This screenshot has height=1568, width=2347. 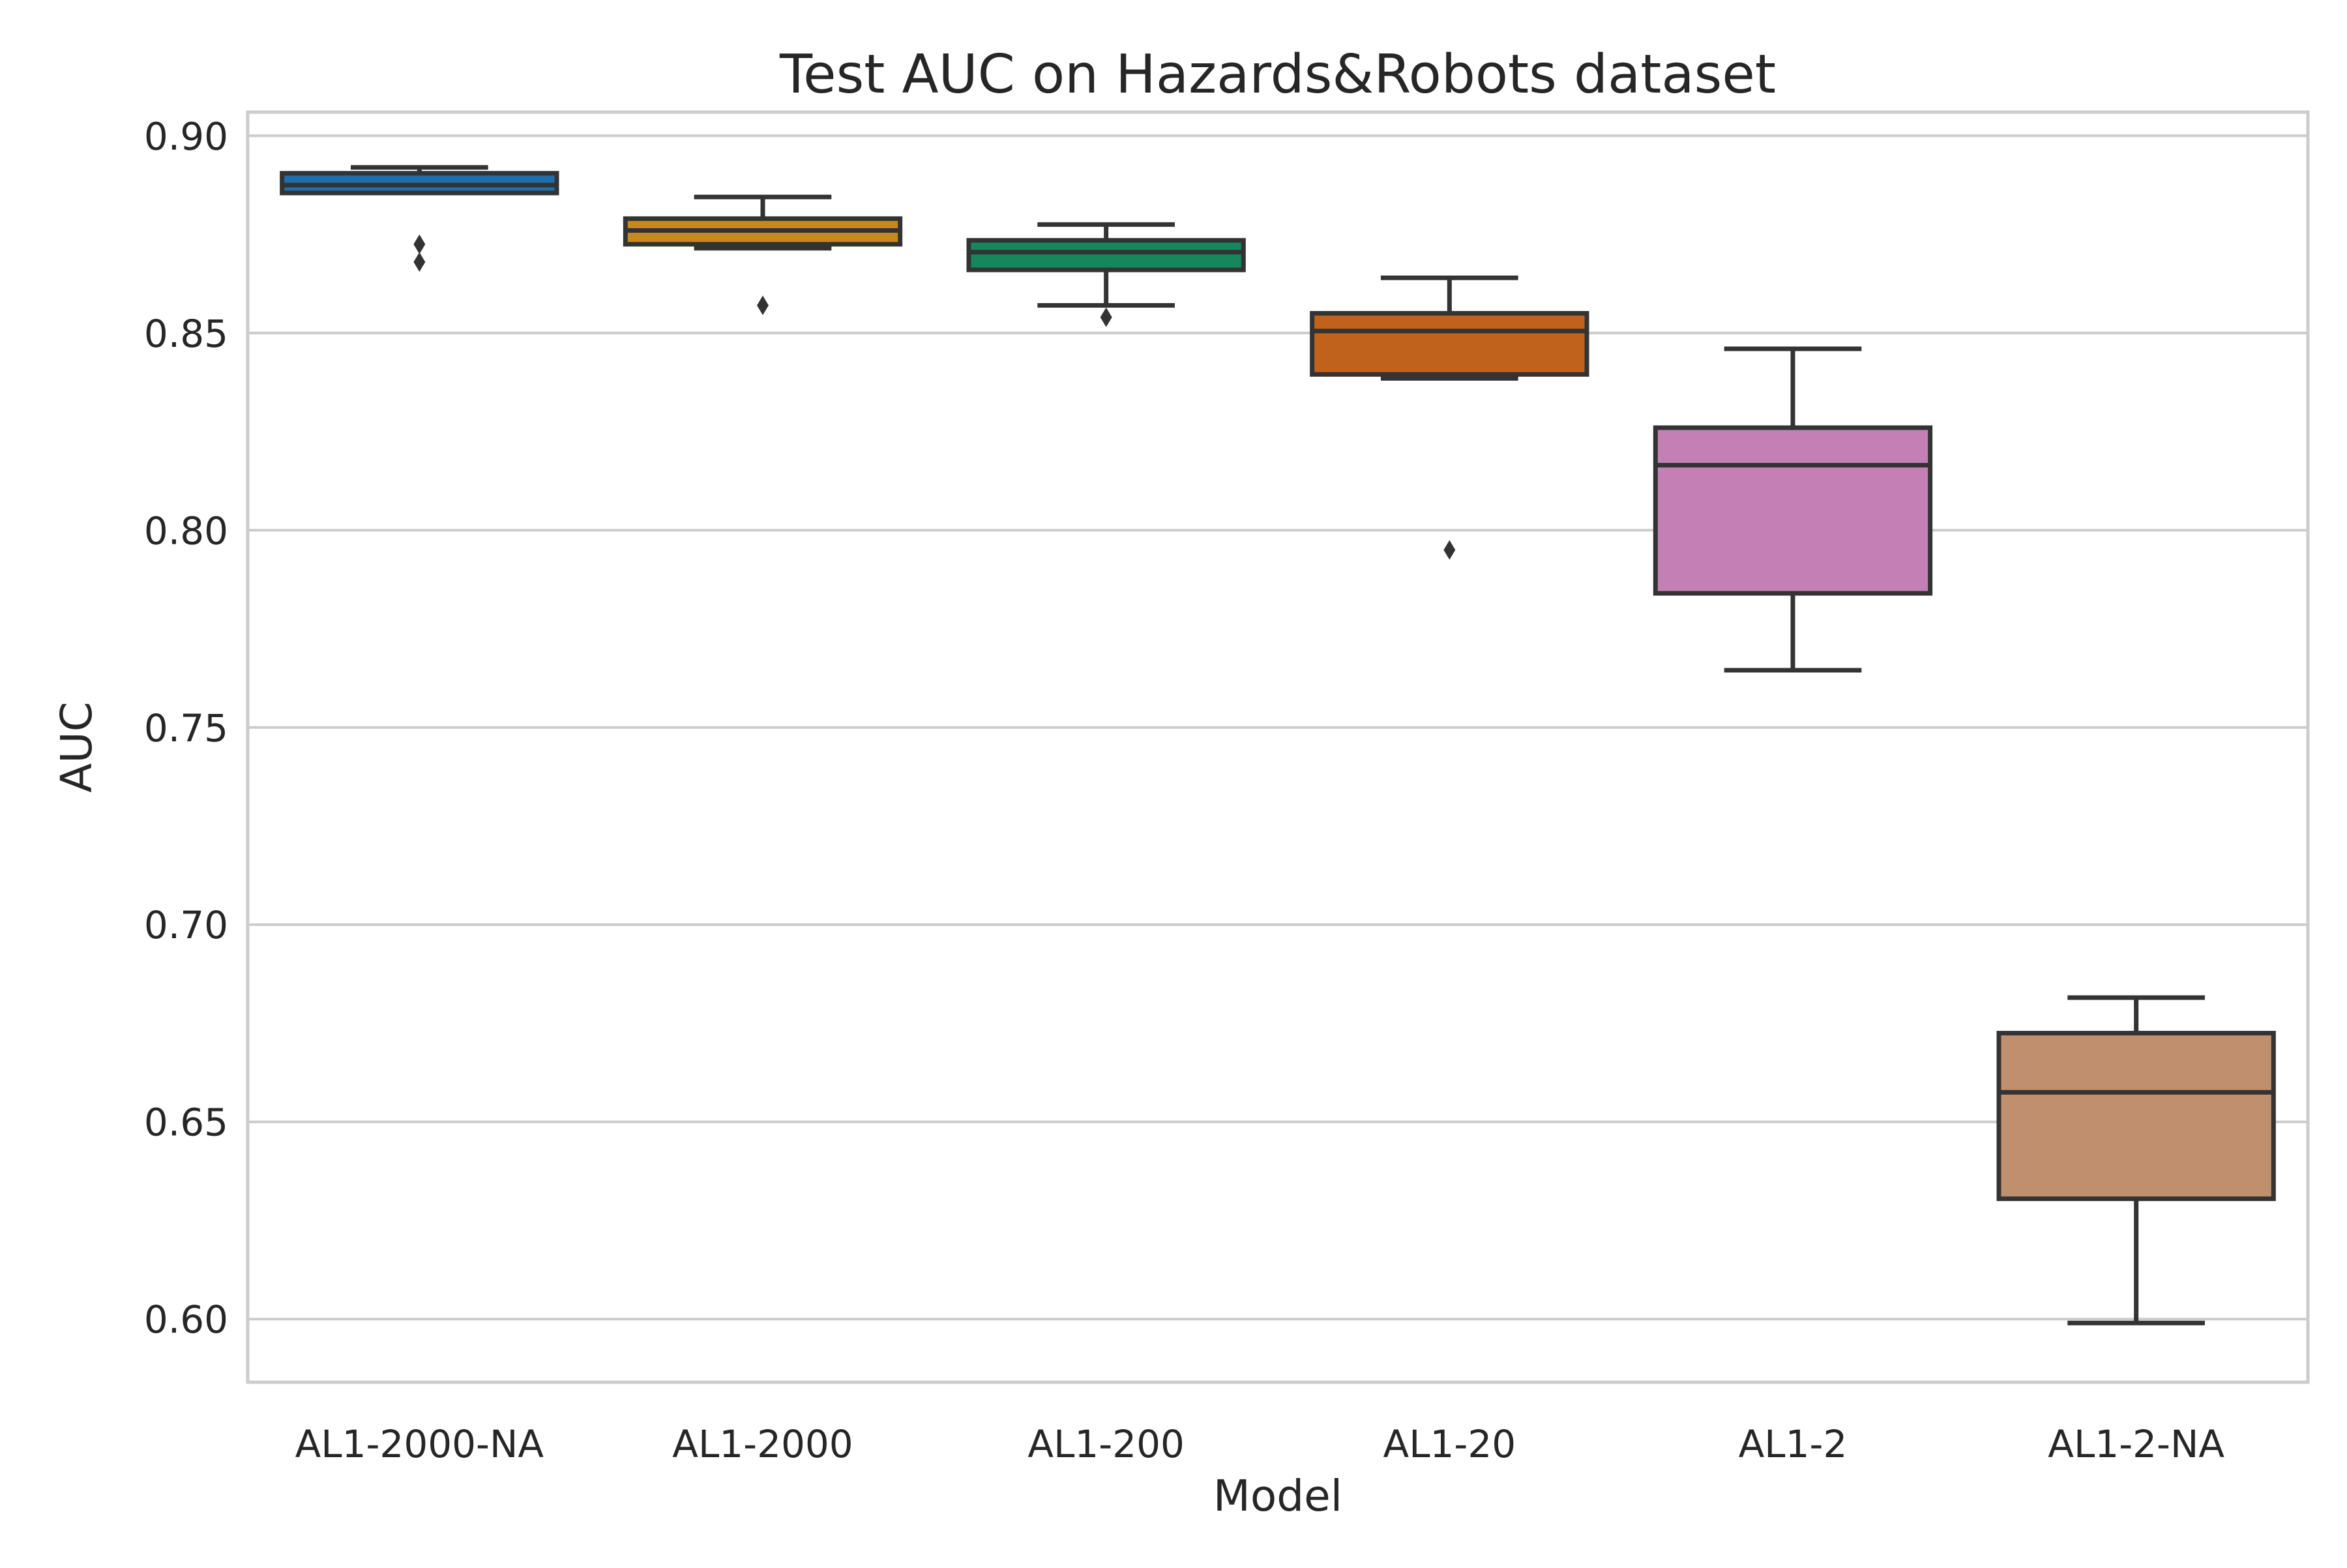 What do you see at coordinates (186, 1123) in the screenshot?
I see `y-tick-label: 0.65` at bounding box center [186, 1123].